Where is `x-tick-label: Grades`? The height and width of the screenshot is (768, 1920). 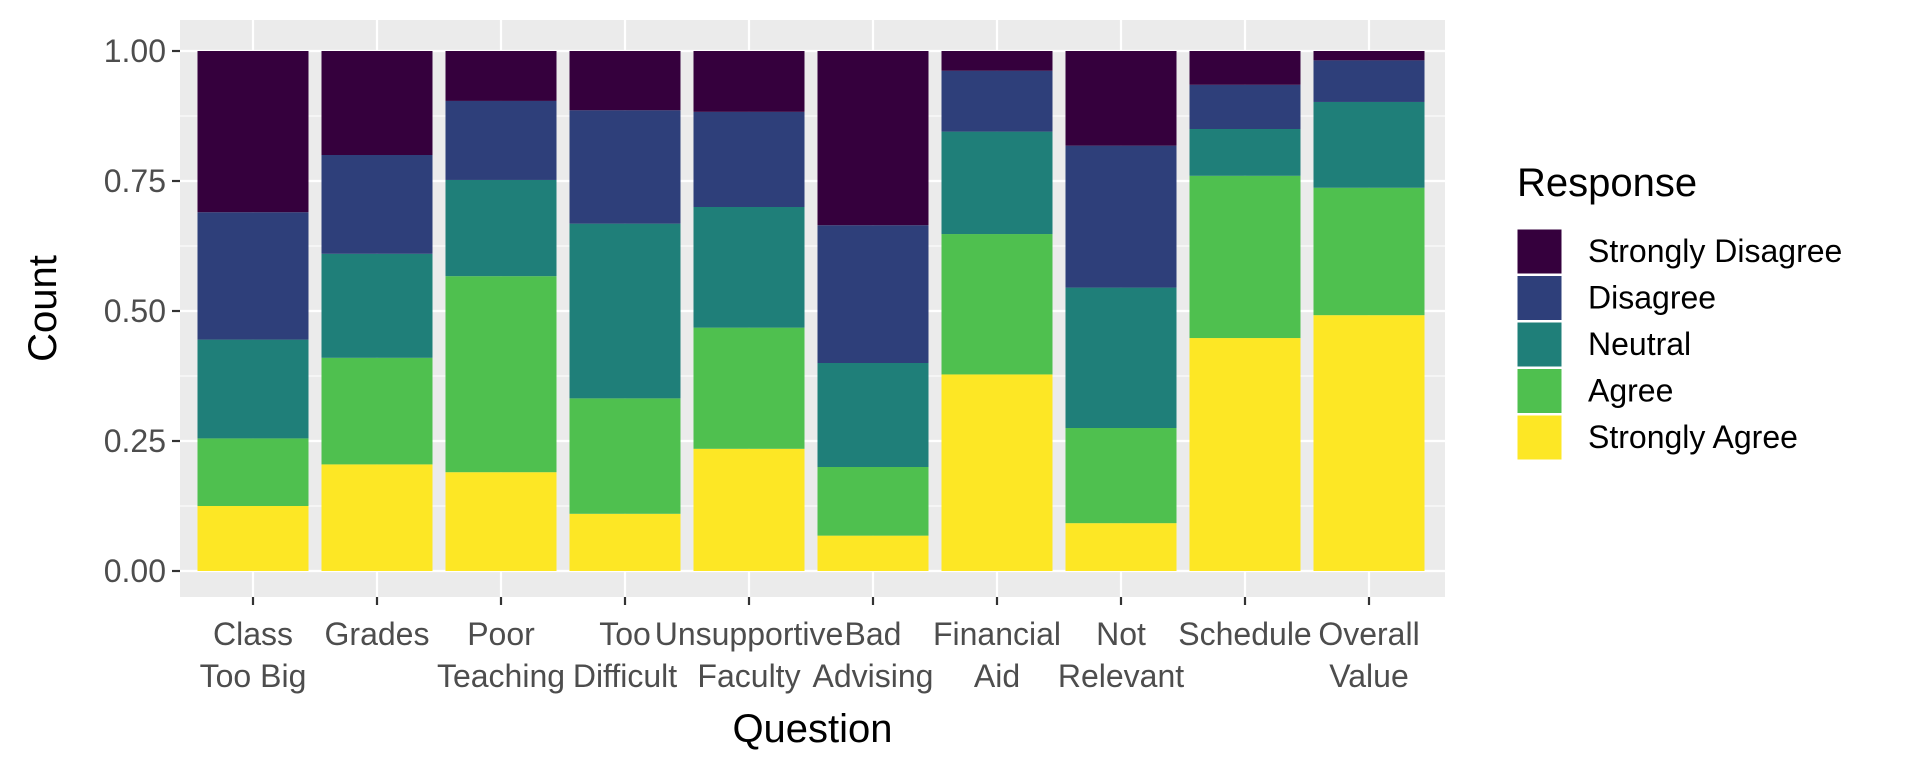
x-tick-label: Grades is located at coordinates (377, 634).